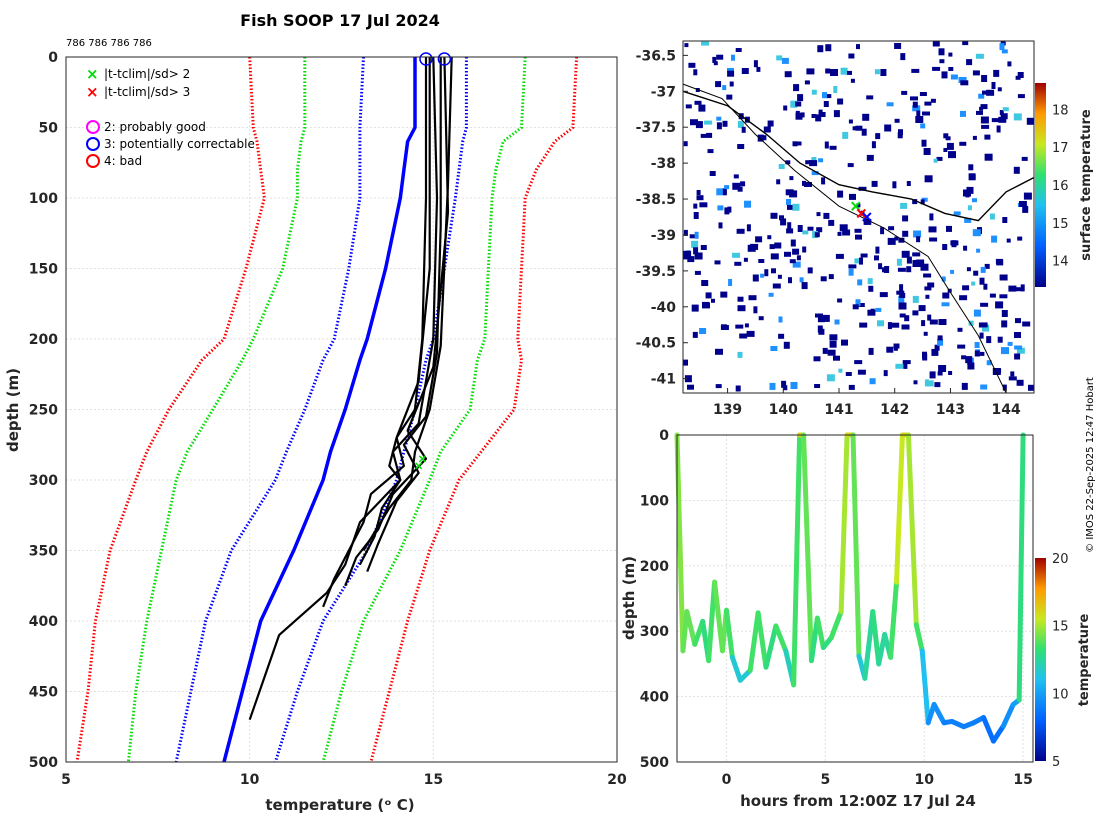  I want to click on profile-x-ticks: 5 10 15 20, so click(344, 780).